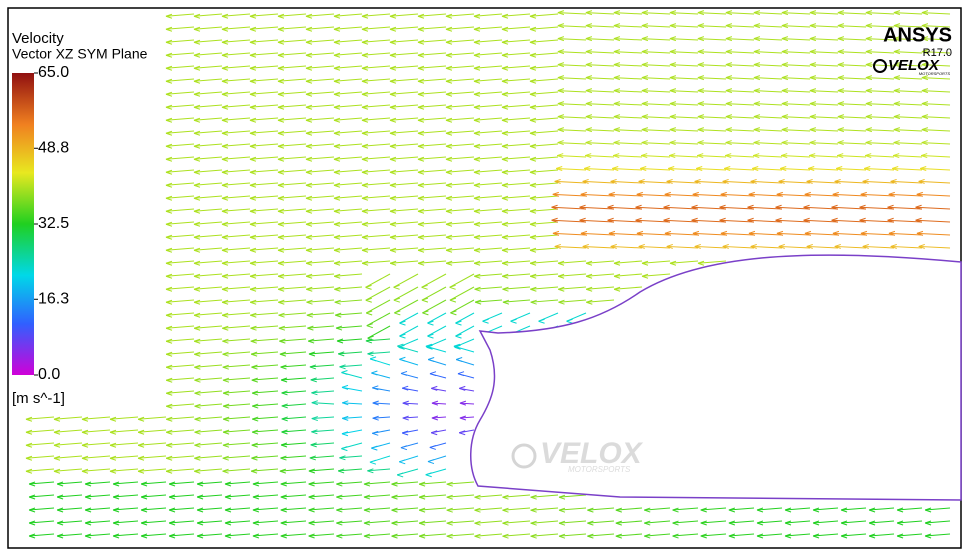 The height and width of the screenshot is (551, 962). Describe the element at coordinates (592, 453) in the screenshot. I see `watermark-logo: VELOX` at that location.